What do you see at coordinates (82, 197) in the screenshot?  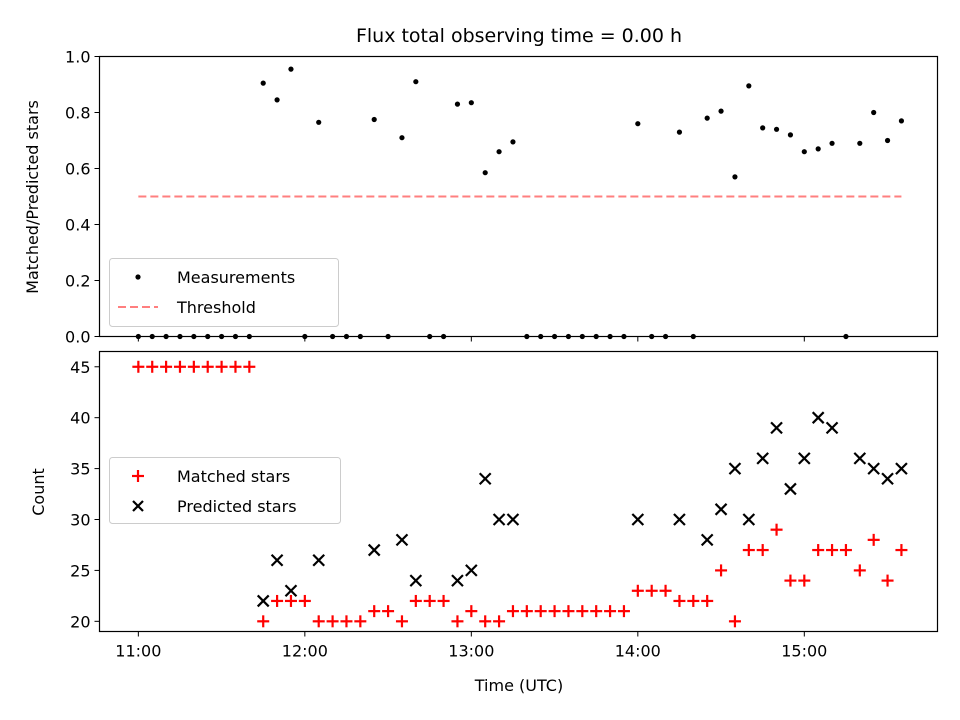 I see `ratio-y-ticks: 0.0 0.2 0.4 0.6 0.8 1.0` at bounding box center [82, 197].